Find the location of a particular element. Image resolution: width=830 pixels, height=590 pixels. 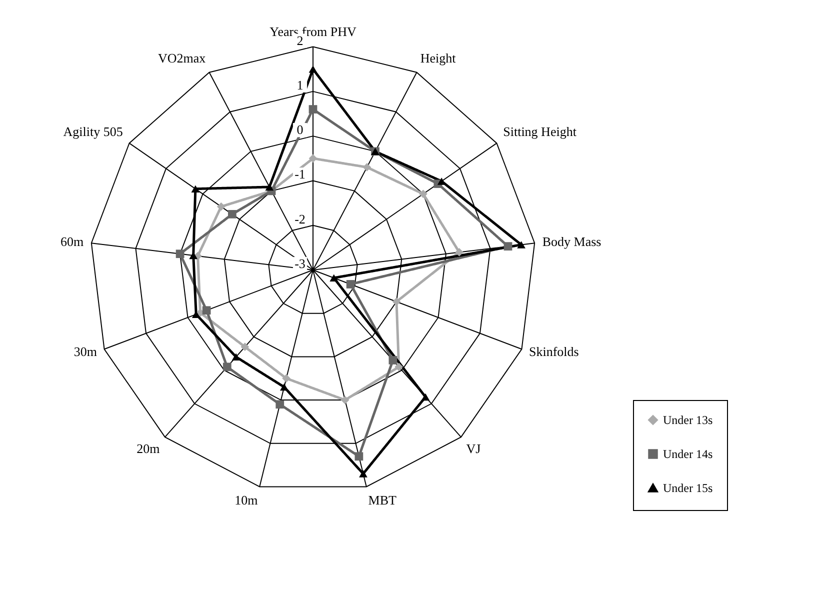

y-tick-label: 1 is located at coordinates (300, 84).